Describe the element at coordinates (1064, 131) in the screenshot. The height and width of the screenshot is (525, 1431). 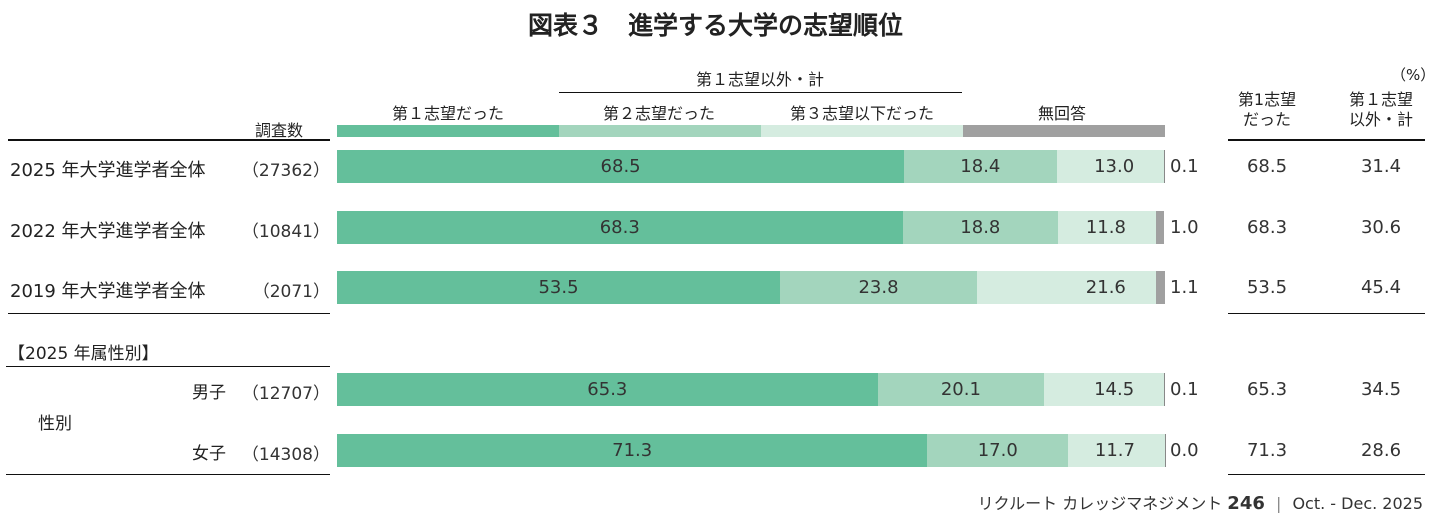
I see `legend-swatch-noanswer` at that location.